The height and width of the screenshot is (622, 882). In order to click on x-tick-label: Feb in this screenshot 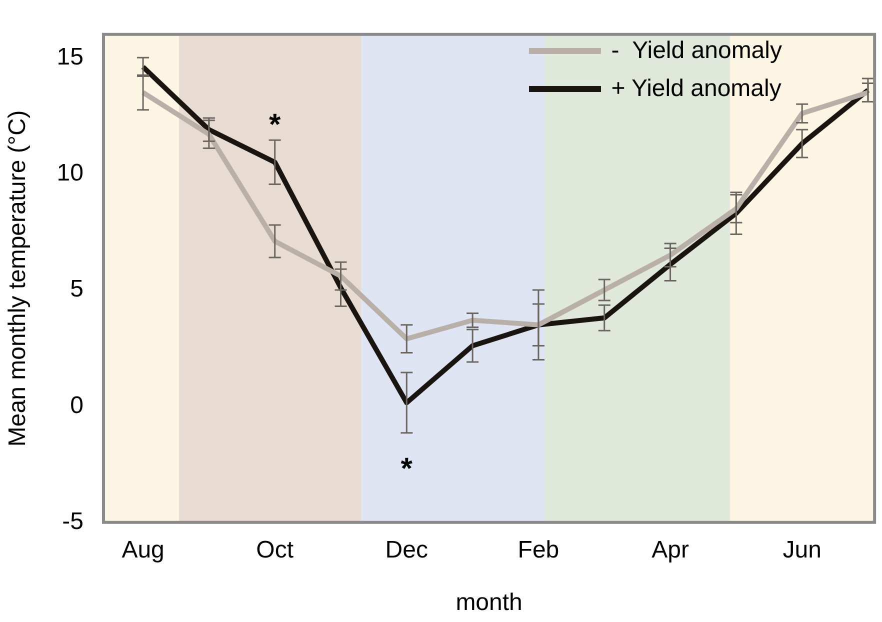, I will do `click(539, 550)`.